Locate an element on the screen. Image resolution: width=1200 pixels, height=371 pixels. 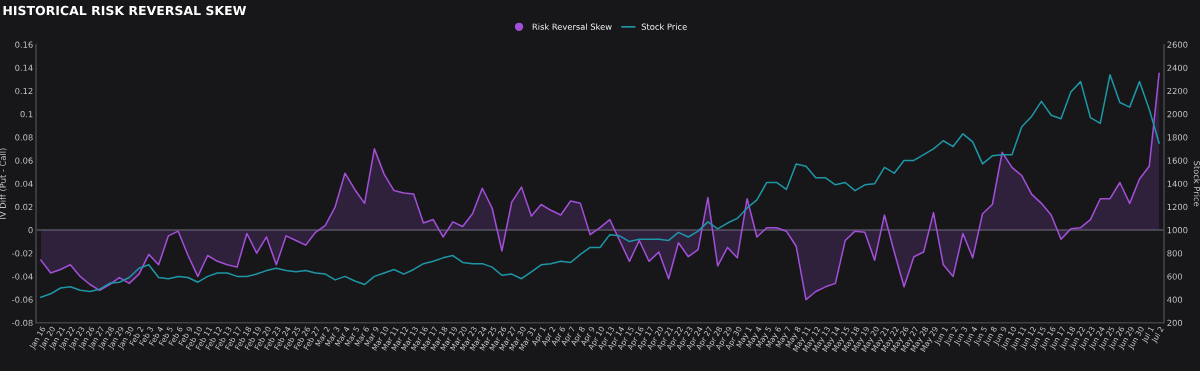
y-tick-label: -0.04 is located at coordinates (22, 276).